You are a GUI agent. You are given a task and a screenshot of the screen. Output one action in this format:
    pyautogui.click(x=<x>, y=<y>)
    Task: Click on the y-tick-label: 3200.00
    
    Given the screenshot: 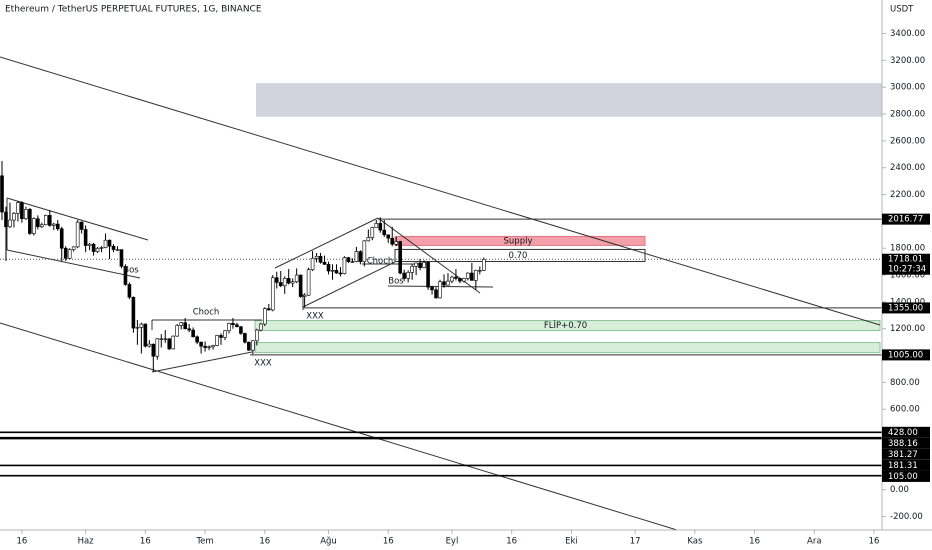 What is the action you would take?
    pyautogui.click(x=907, y=61)
    